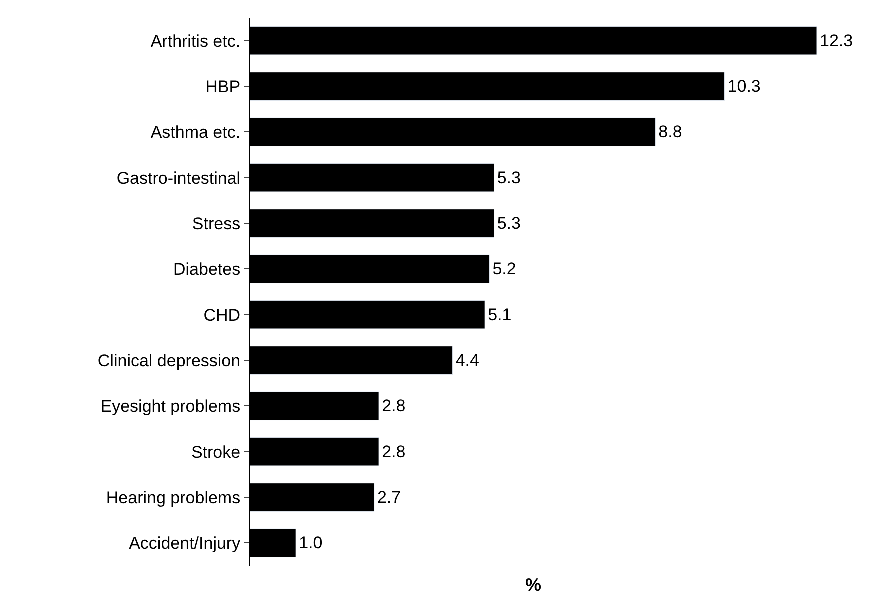 The width and height of the screenshot is (873, 611). Describe the element at coordinates (670, 132) in the screenshot. I see `data-label: 8.8` at that location.